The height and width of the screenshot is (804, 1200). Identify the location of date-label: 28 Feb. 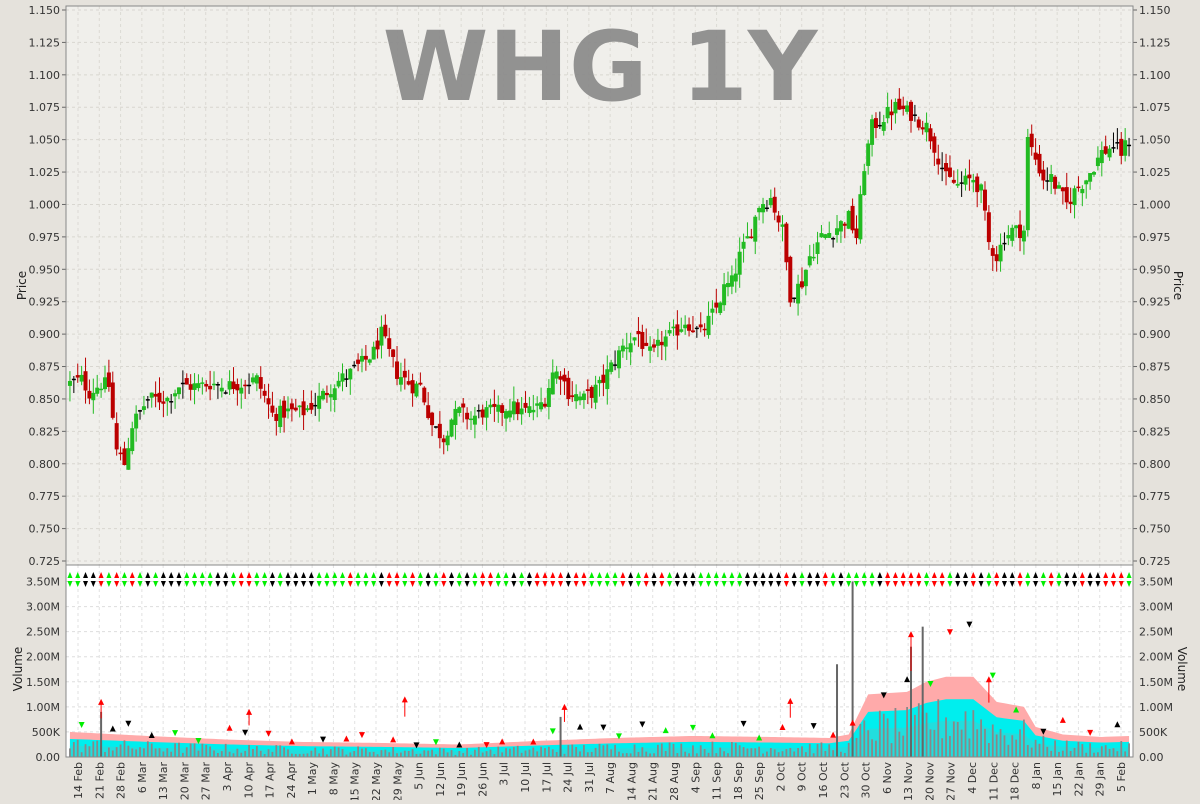
(121, 780).